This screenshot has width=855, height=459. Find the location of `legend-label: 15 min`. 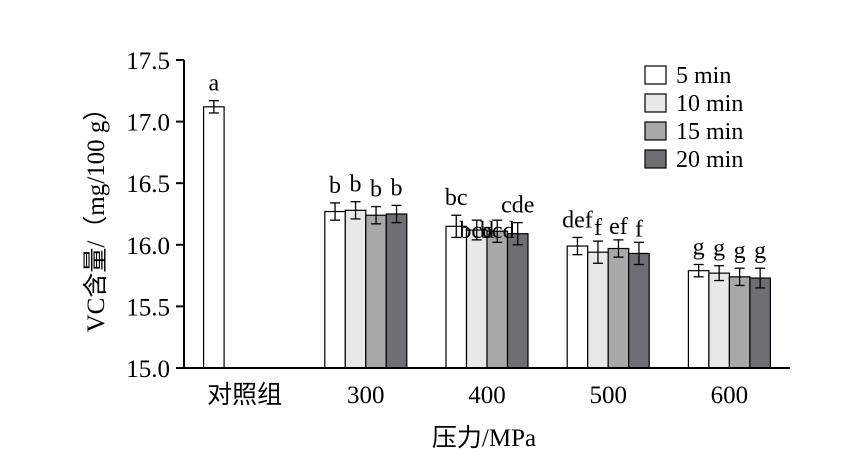

legend-label: 15 min is located at coordinates (709, 132).